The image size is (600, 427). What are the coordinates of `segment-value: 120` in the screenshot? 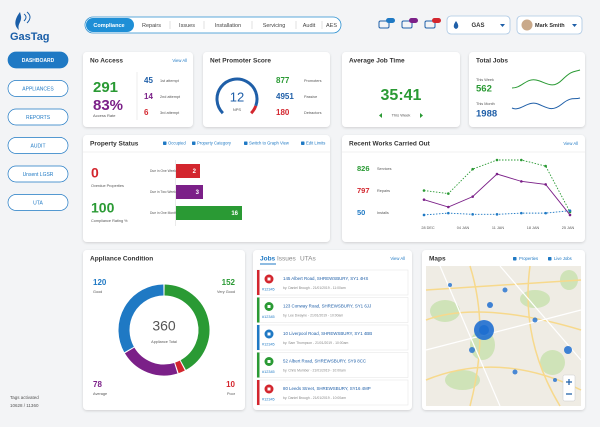 It's located at (100, 282).